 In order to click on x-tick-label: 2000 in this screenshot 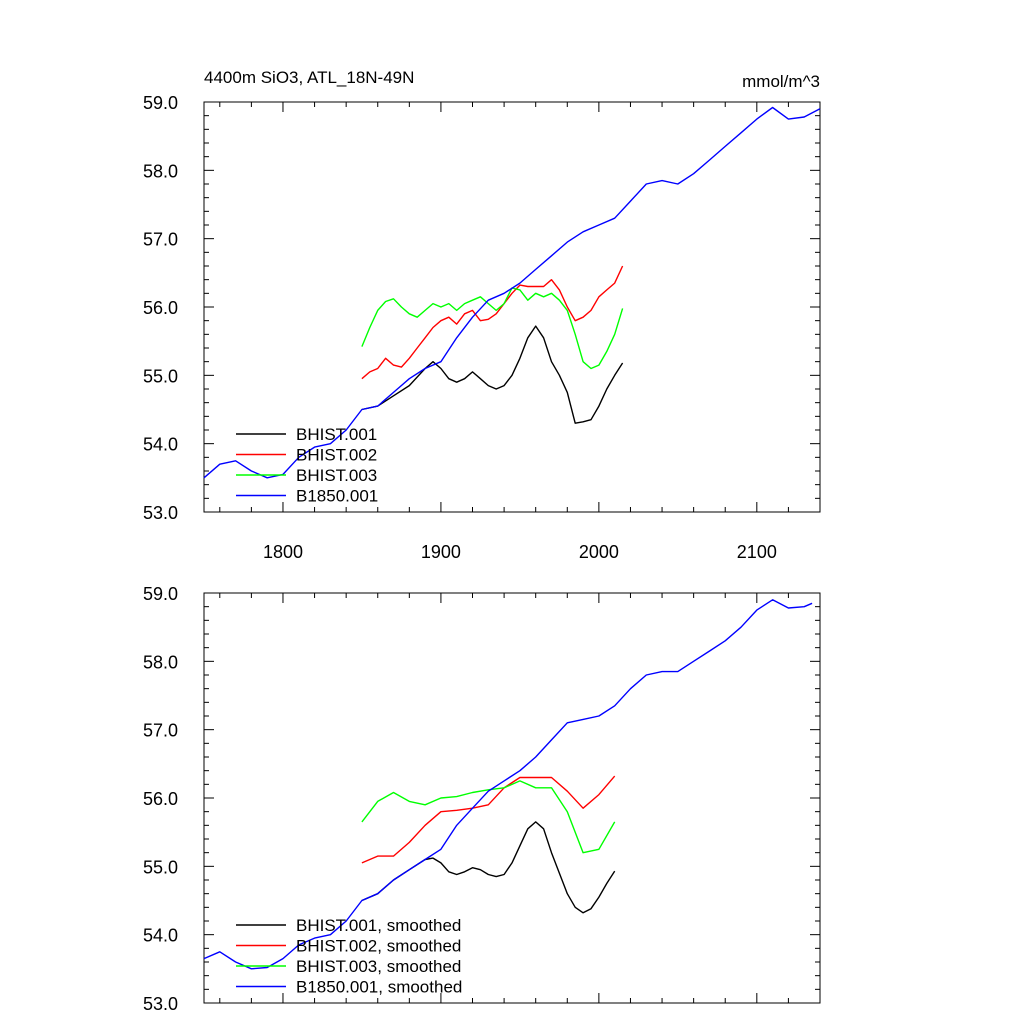, I will do `click(599, 552)`.